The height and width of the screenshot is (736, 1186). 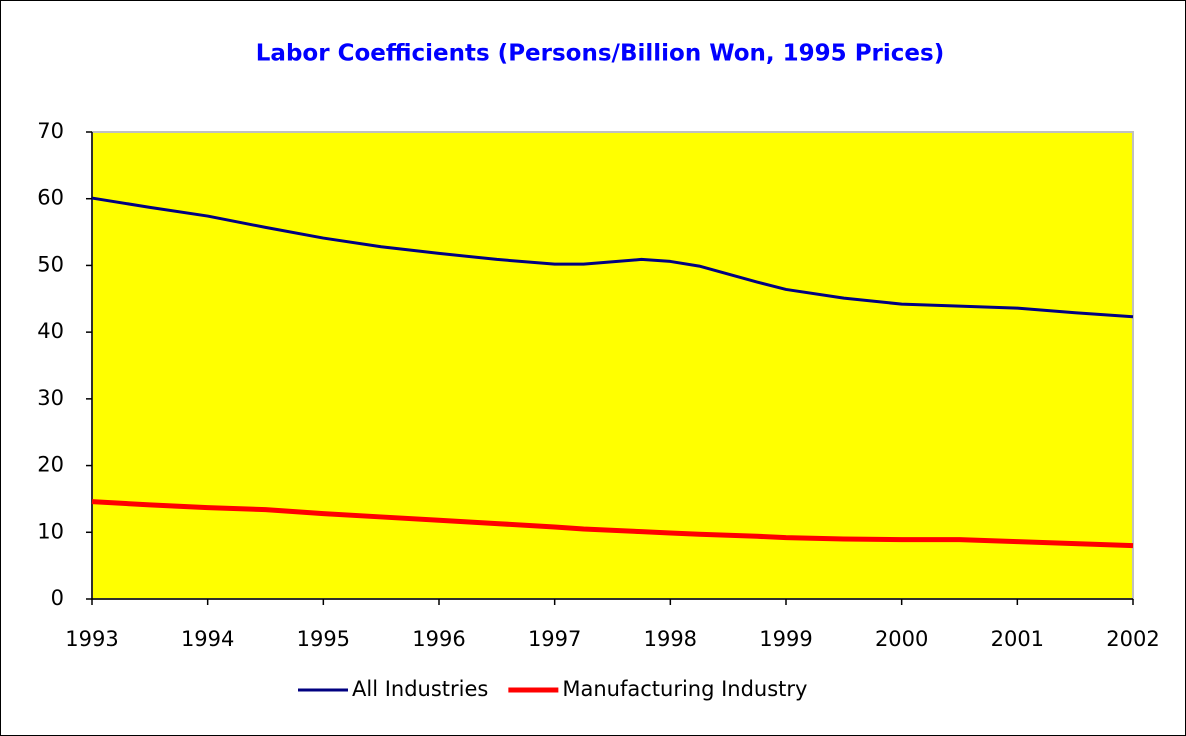 What do you see at coordinates (50, 131) in the screenshot?
I see `y-tick-label: 70` at bounding box center [50, 131].